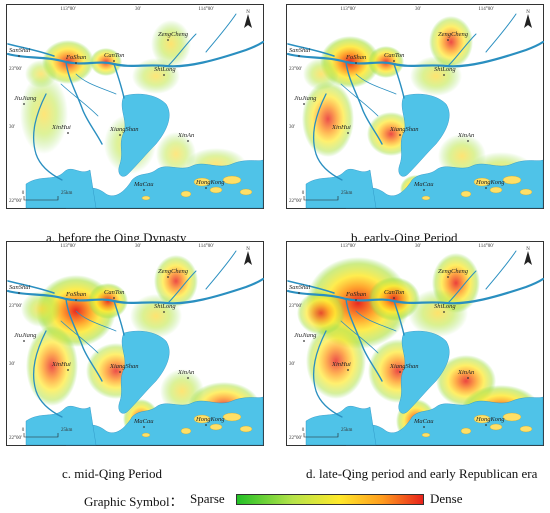 The height and width of the screenshot is (513, 550). What do you see at coordinates (47, 196) in the screenshot?
I see `scale-bar: 0 25km` at bounding box center [47, 196].